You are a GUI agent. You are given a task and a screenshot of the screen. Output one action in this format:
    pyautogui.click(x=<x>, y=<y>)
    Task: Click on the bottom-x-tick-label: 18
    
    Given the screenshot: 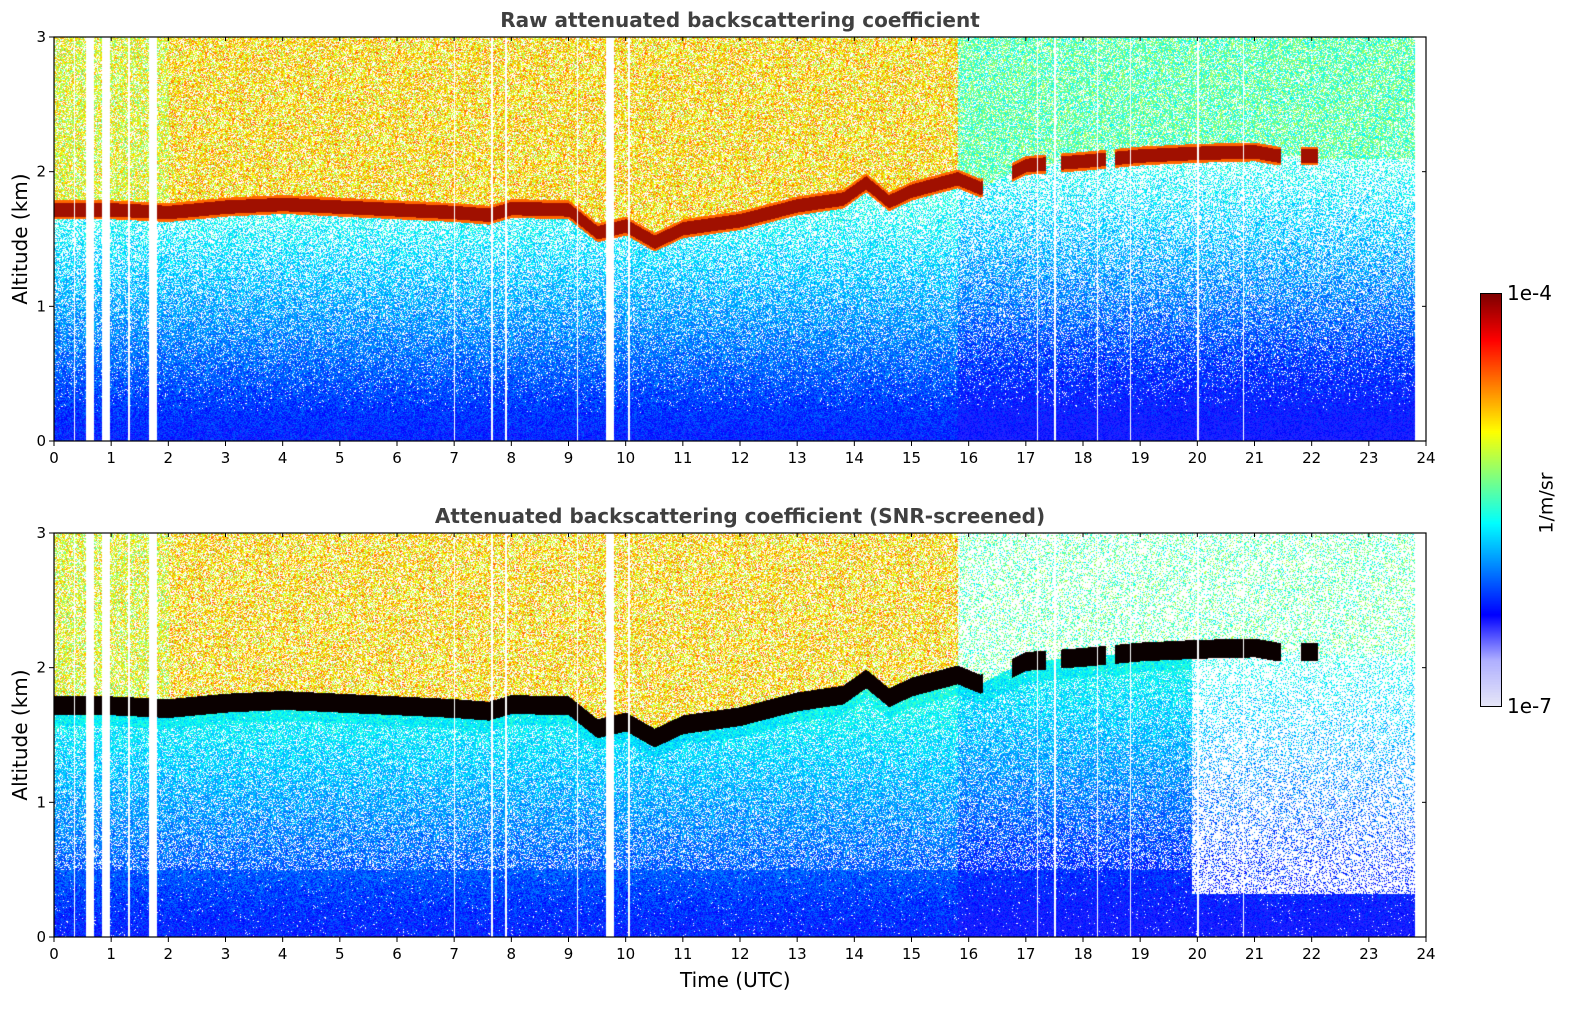 What is the action you would take?
    pyautogui.click(x=1082, y=954)
    